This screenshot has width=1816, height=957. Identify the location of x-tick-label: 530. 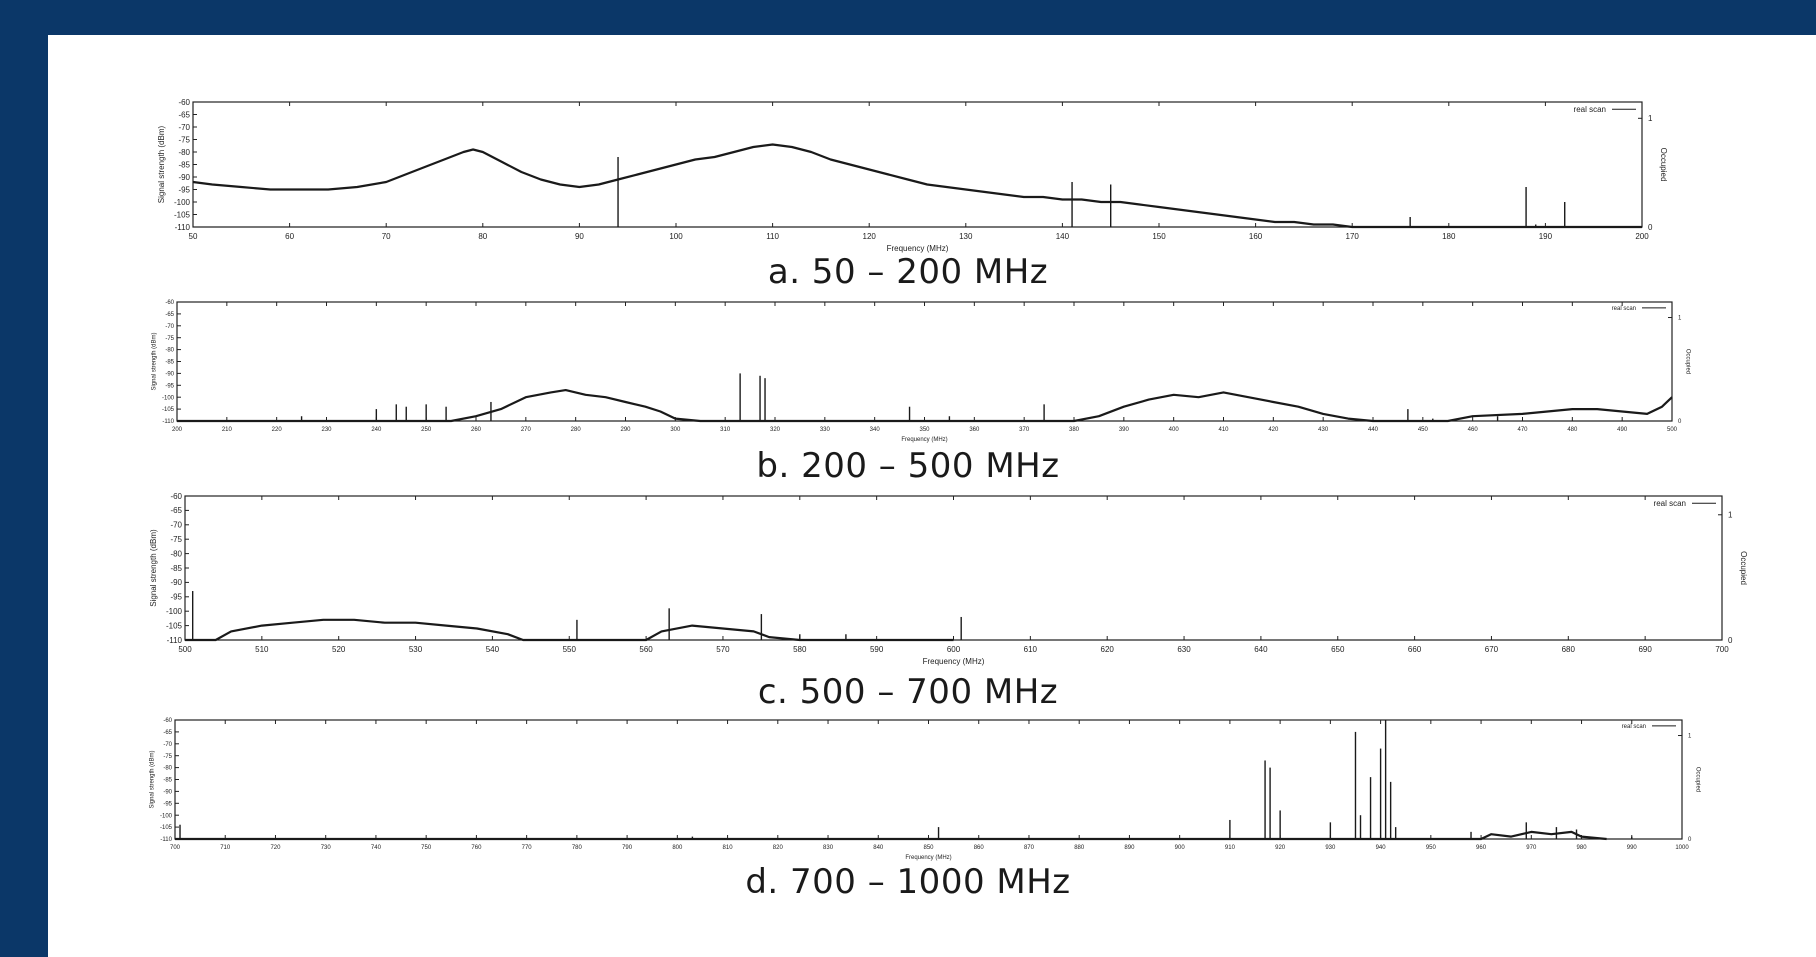
(416, 649).